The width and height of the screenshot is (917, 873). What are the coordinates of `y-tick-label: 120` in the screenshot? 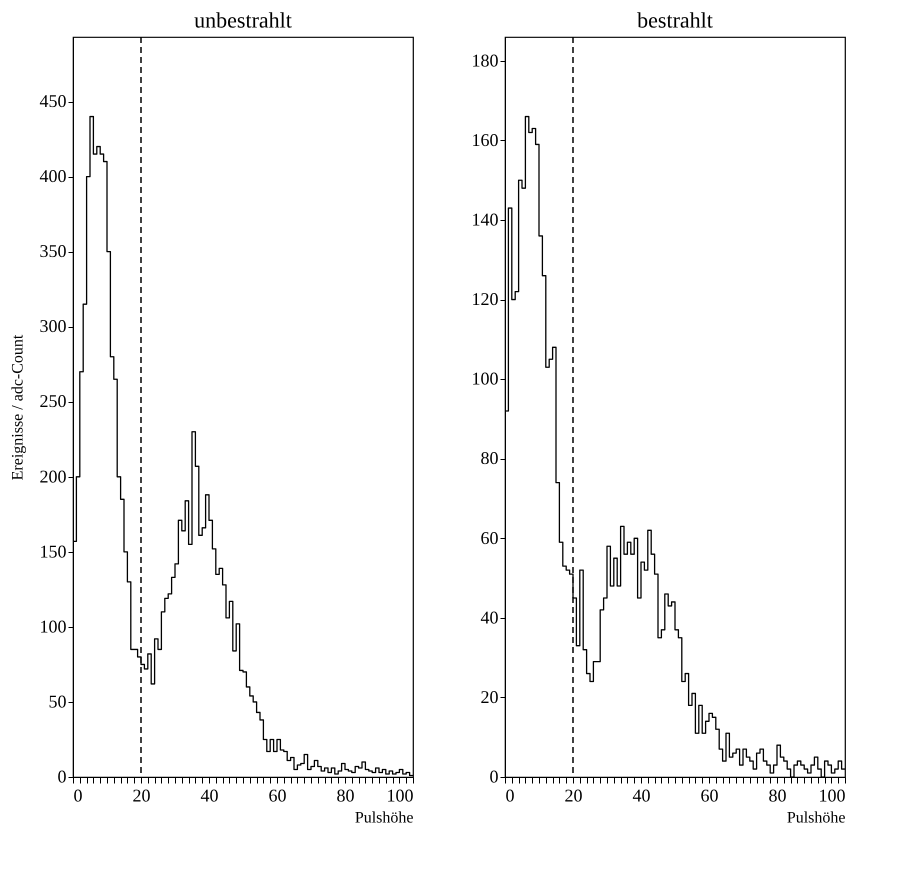 It's located at (485, 299).